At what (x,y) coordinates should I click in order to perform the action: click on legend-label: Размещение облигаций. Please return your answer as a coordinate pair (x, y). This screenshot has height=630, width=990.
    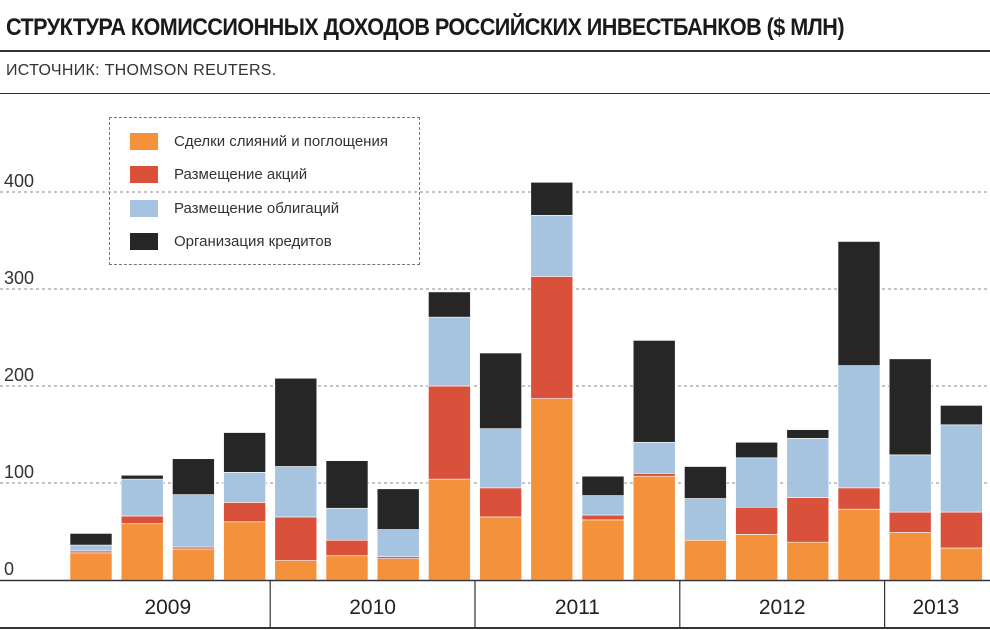
    Looking at the image, I should click on (257, 208).